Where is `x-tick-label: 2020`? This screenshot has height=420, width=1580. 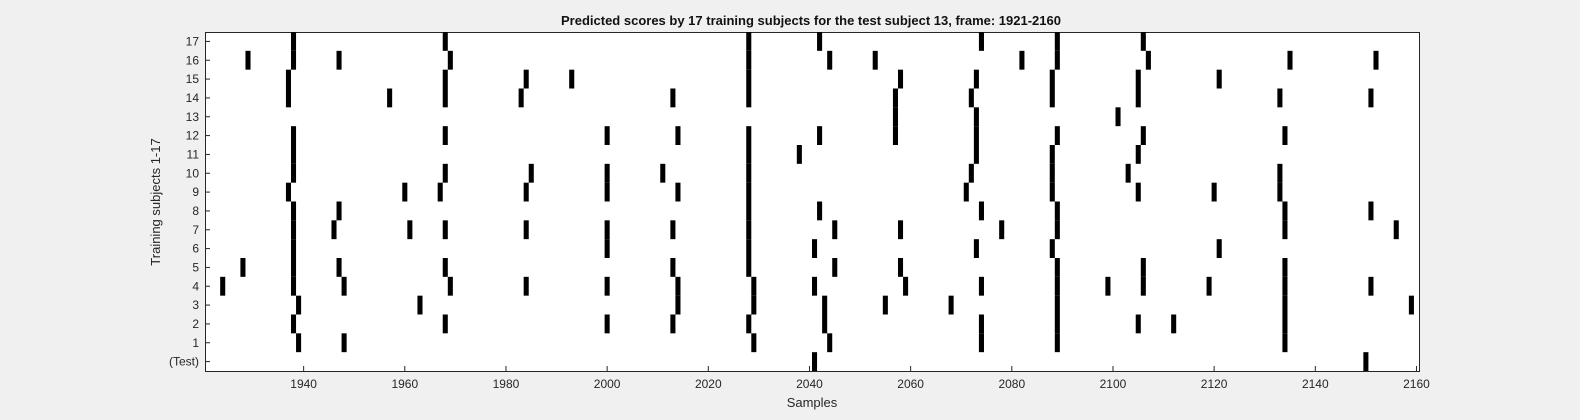
x-tick-label: 2020 is located at coordinates (708, 384).